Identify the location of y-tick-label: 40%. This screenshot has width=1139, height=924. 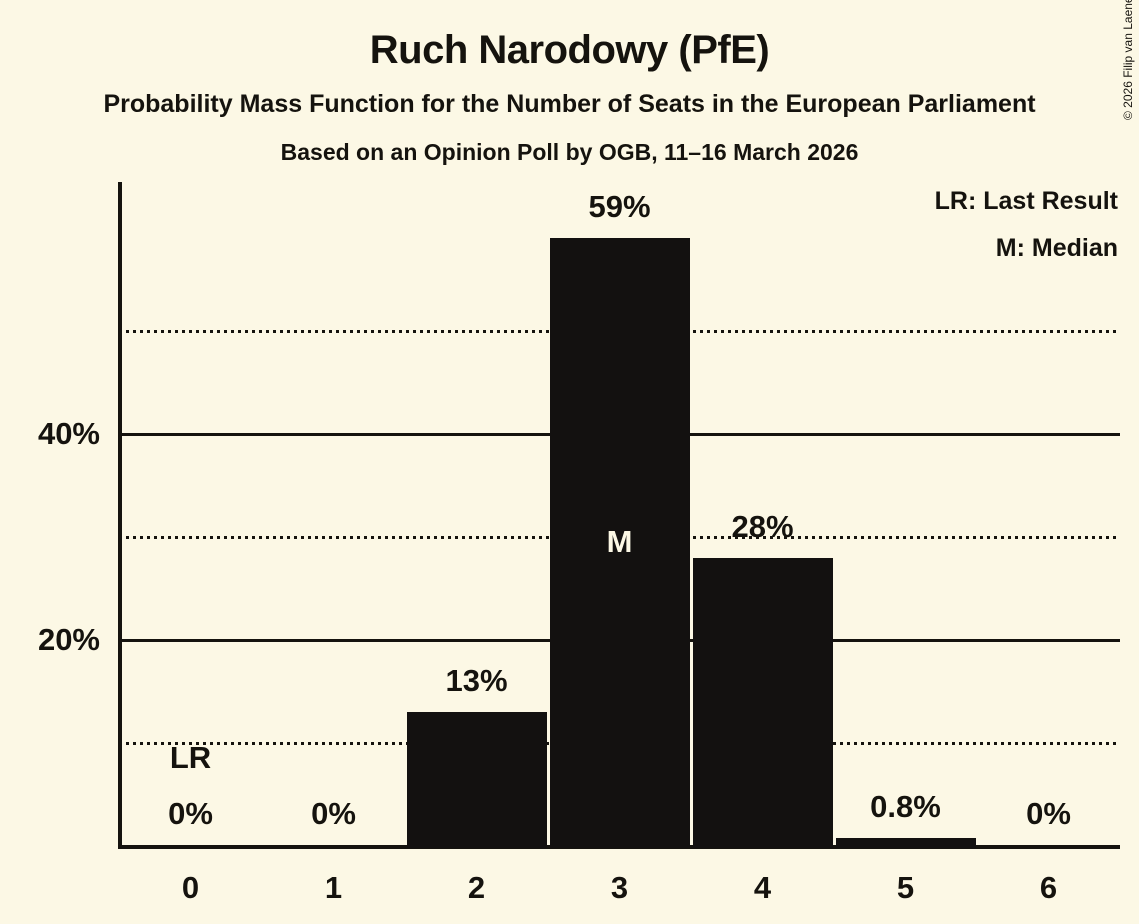
(68, 433).